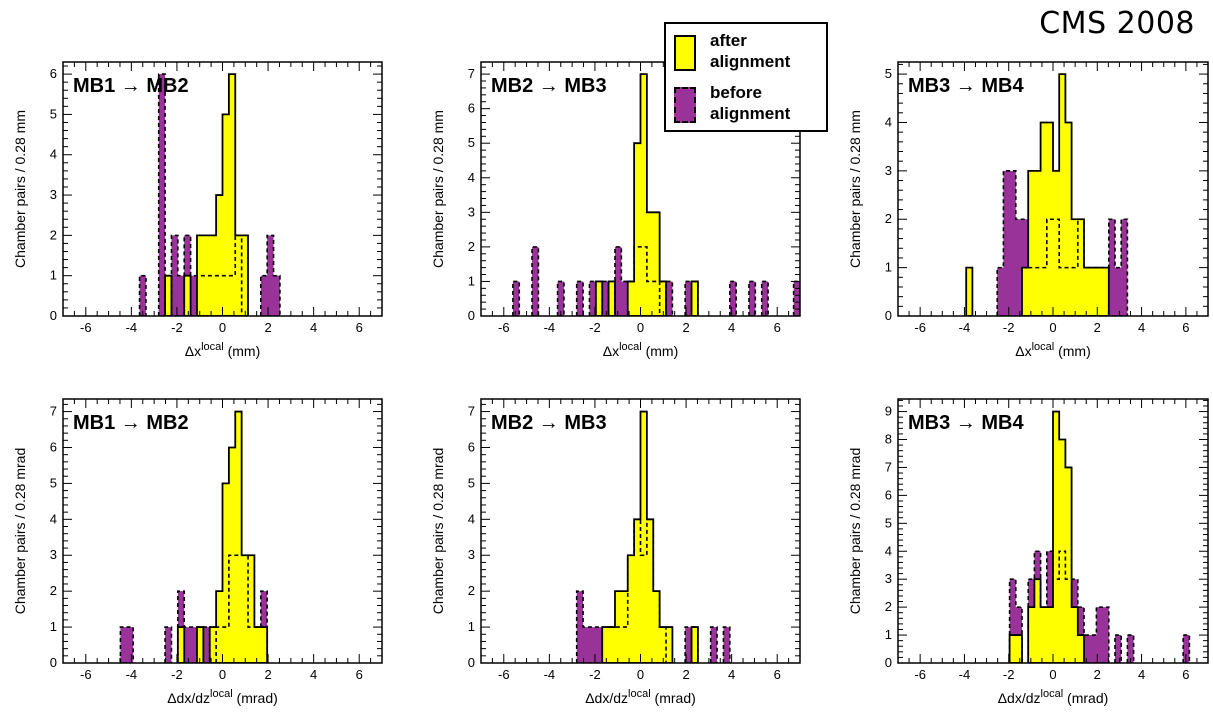  I want to click on legend-label-before: before alignment, so click(750, 103).